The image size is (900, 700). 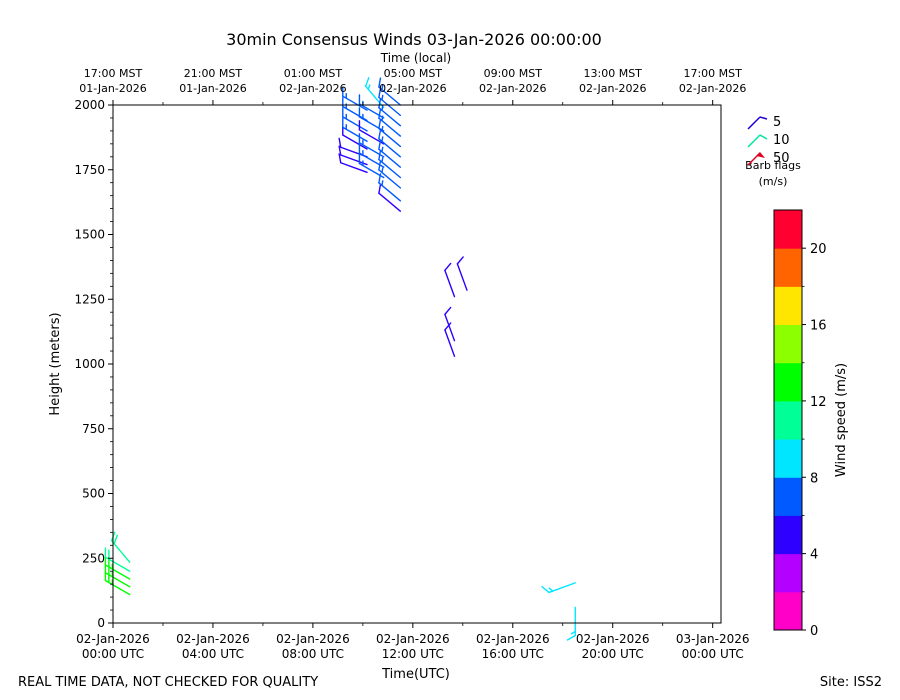 I want to click on top-tick-time: 09:00 MST, so click(x=513, y=73).